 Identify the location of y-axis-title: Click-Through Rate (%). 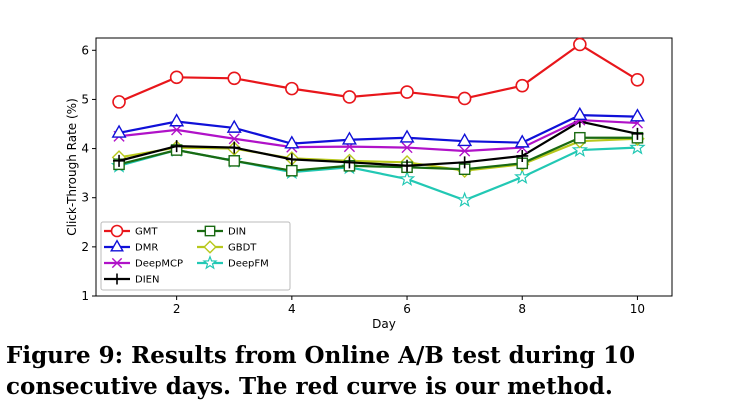
(72, 167).